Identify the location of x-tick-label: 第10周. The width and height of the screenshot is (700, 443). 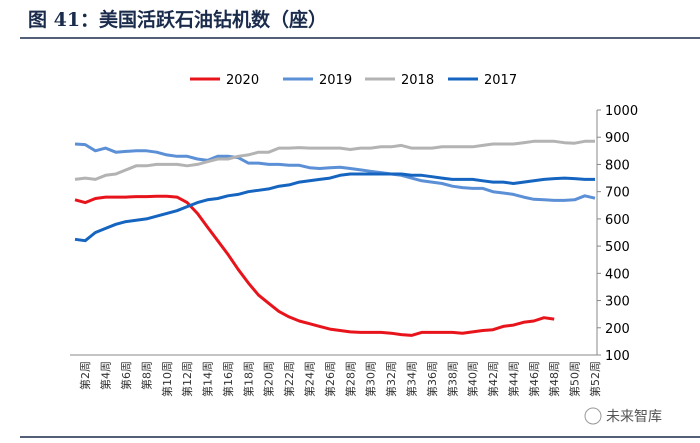
(167, 379).